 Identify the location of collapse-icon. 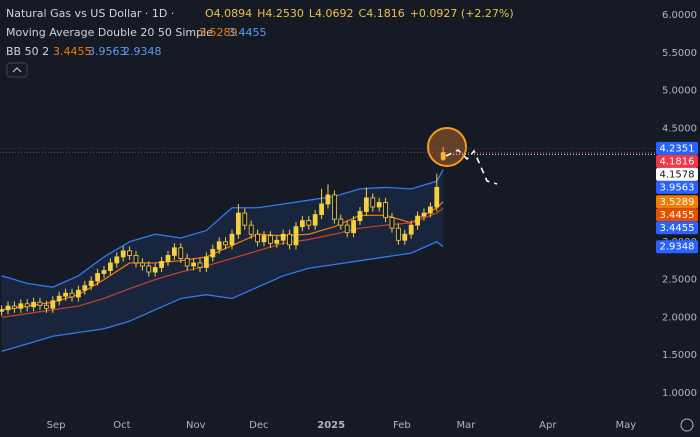
(17, 70).